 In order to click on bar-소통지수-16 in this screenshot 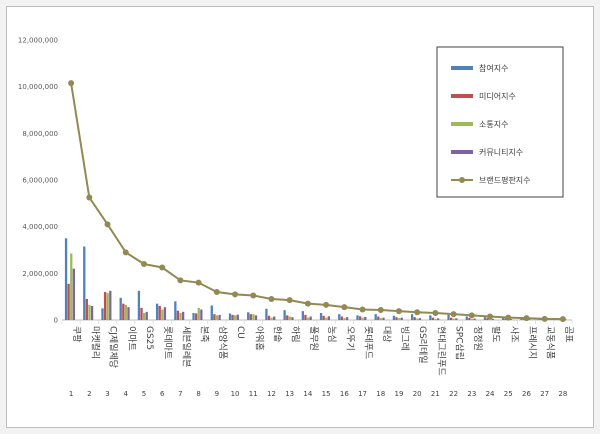, I will do `click(344, 319)`.